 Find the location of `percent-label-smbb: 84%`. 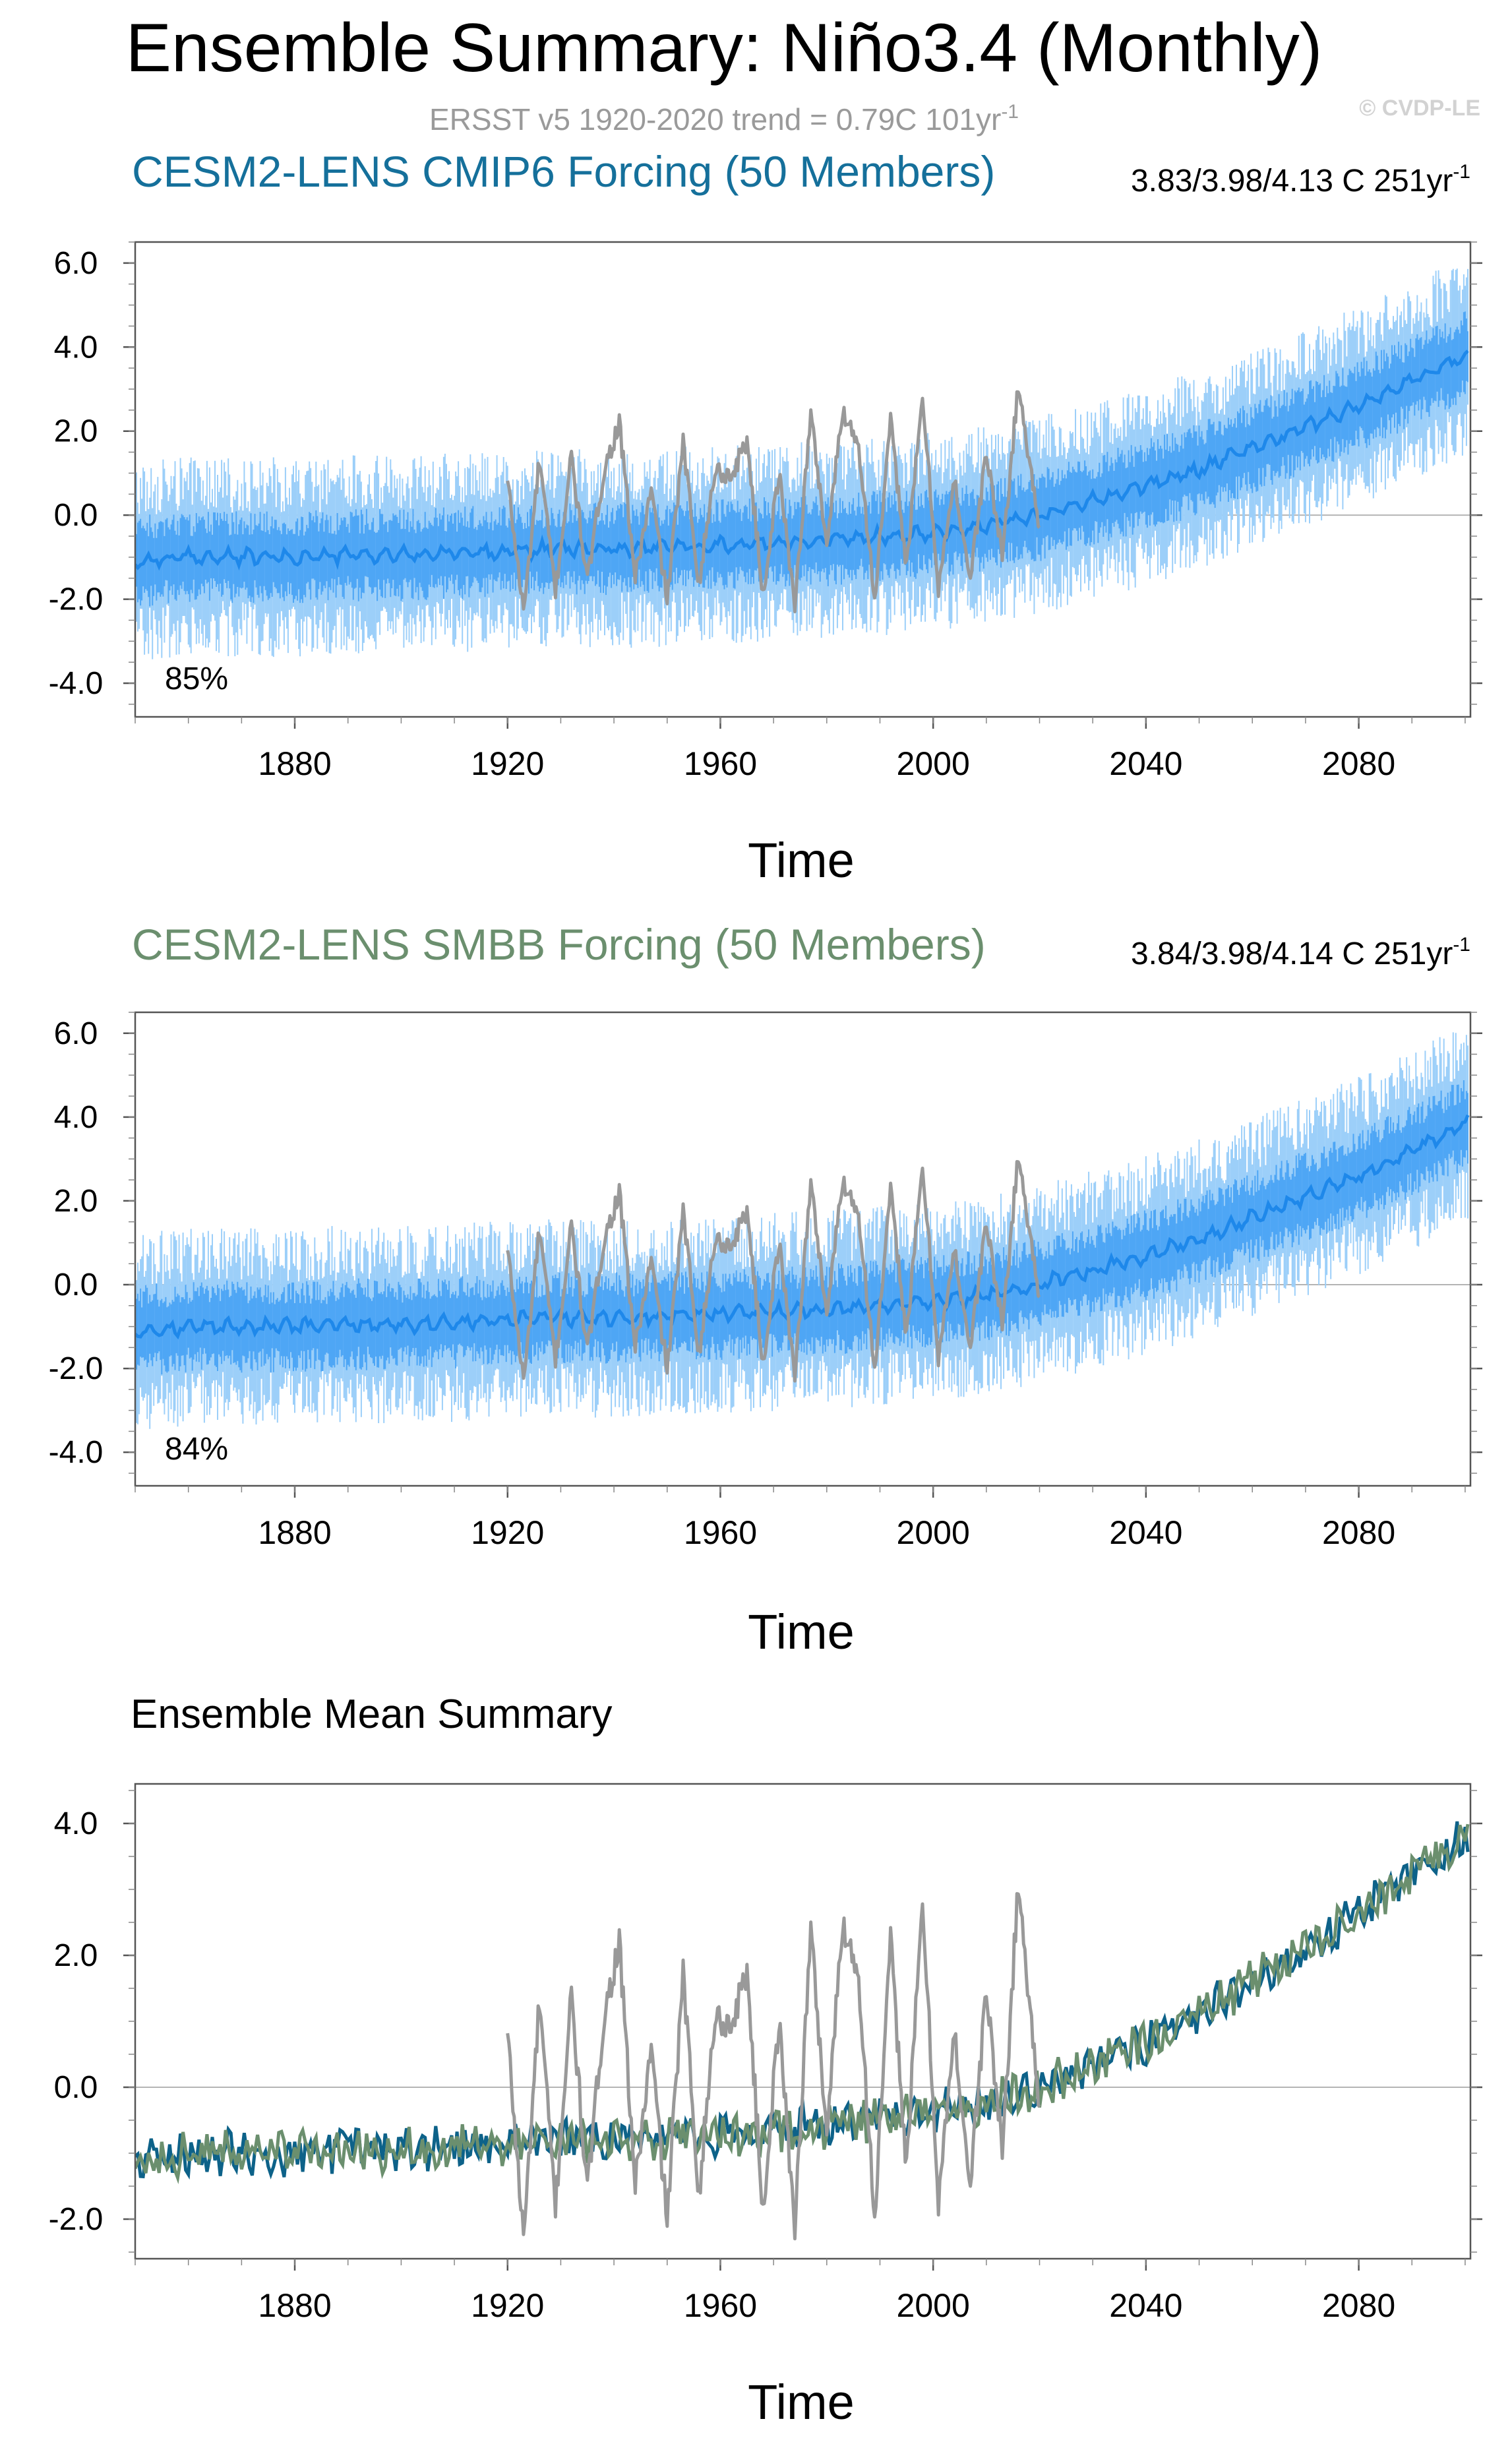

percent-label-smbb: 84% is located at coordinates (196, 1449).